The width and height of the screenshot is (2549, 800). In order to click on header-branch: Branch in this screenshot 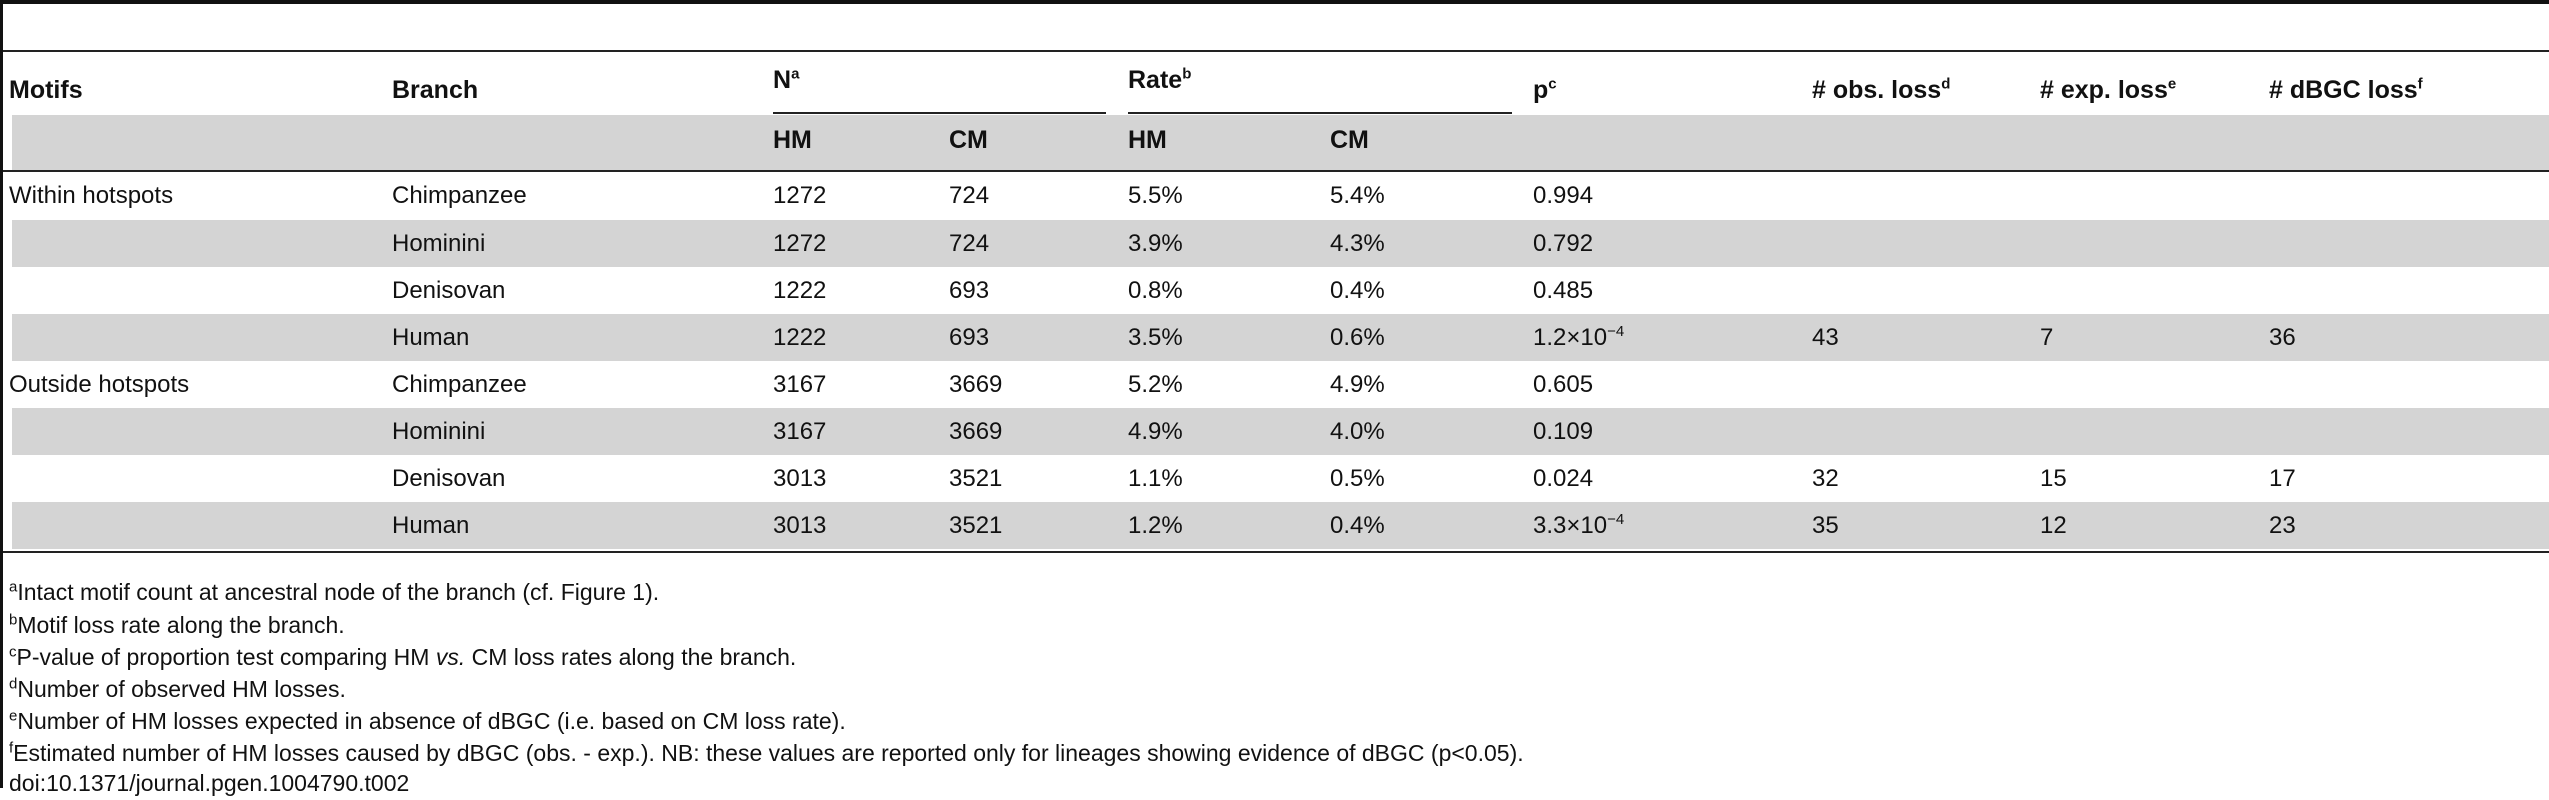, I will do `click(435, 90)`.